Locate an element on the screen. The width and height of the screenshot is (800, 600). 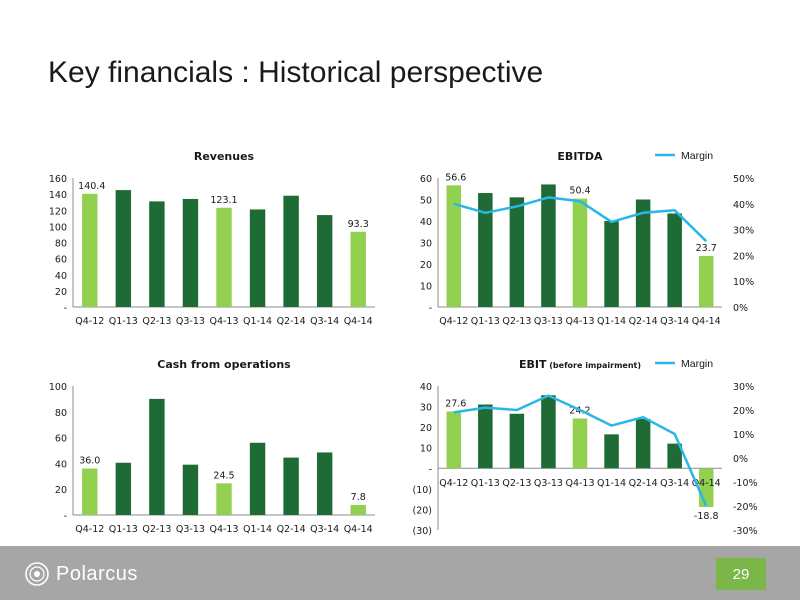
data-label: 93.3 is located at coordinates (358, 224).